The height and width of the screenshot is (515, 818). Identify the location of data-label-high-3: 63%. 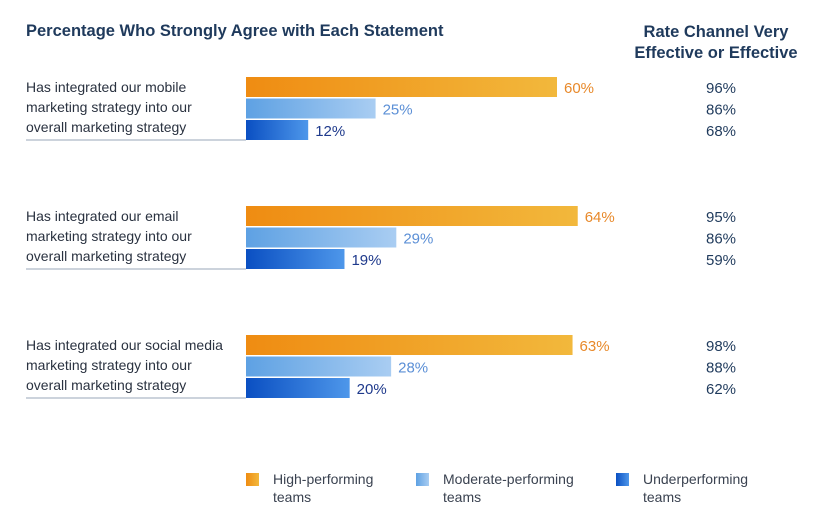
(595, 346).